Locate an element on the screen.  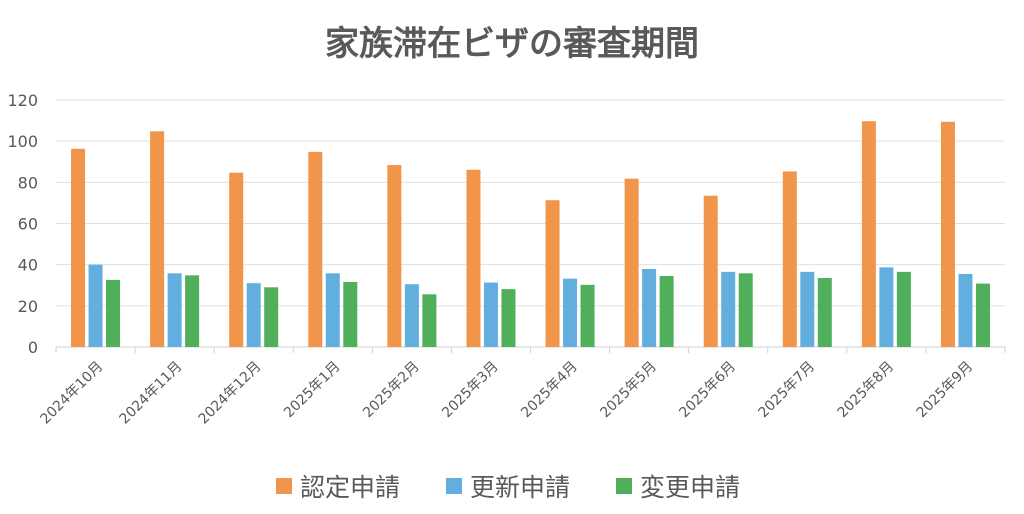
y-axis-ticks: 0 20 40 60 80 100 120 is located at coordinates (22, 224).